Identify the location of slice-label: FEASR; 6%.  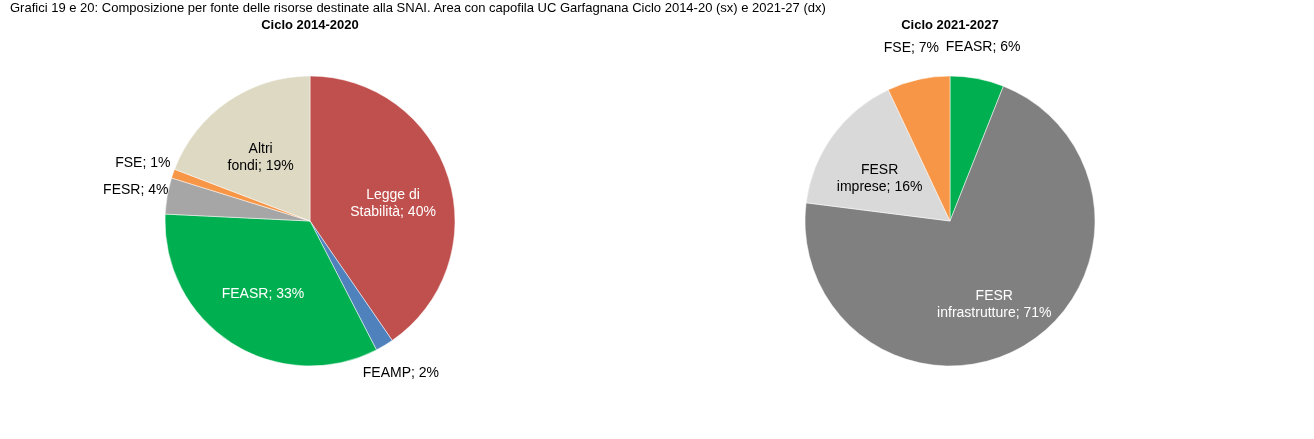
(983, 46).